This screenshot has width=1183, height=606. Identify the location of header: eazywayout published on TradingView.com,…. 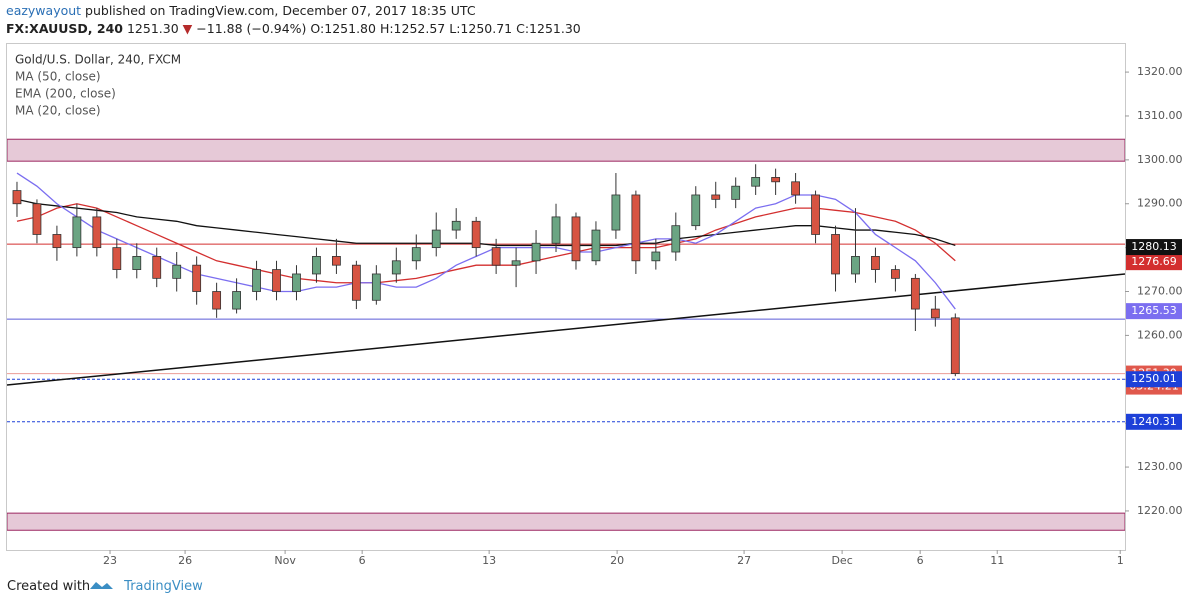
(293, 20).